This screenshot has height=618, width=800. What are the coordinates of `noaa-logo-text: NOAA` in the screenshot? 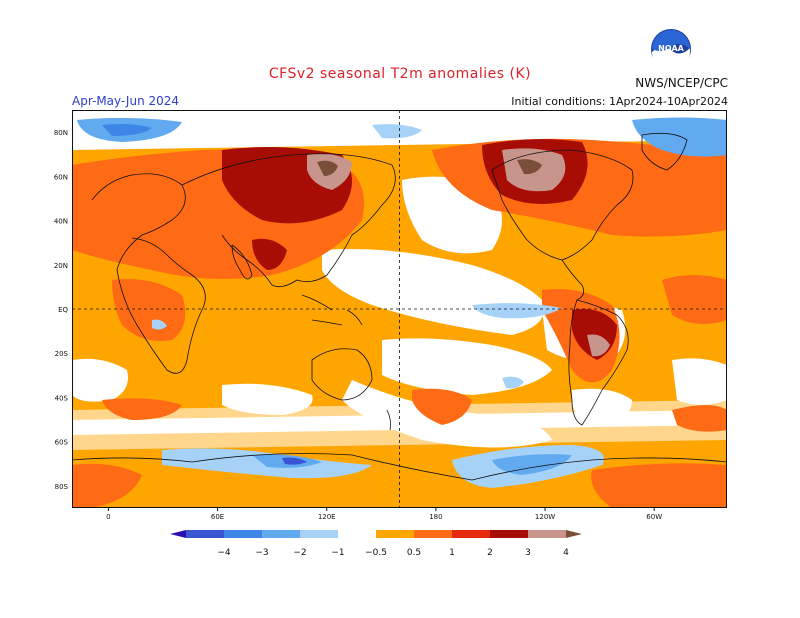 It's located at (671, 48).